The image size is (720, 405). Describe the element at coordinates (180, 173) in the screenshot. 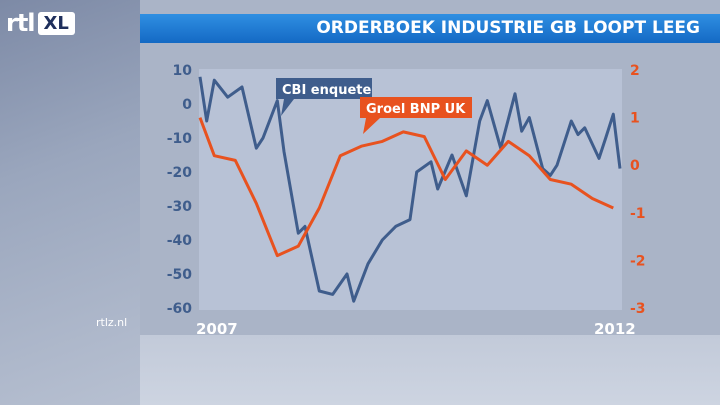

I see `left-axis-tick-label: -20` at that location.